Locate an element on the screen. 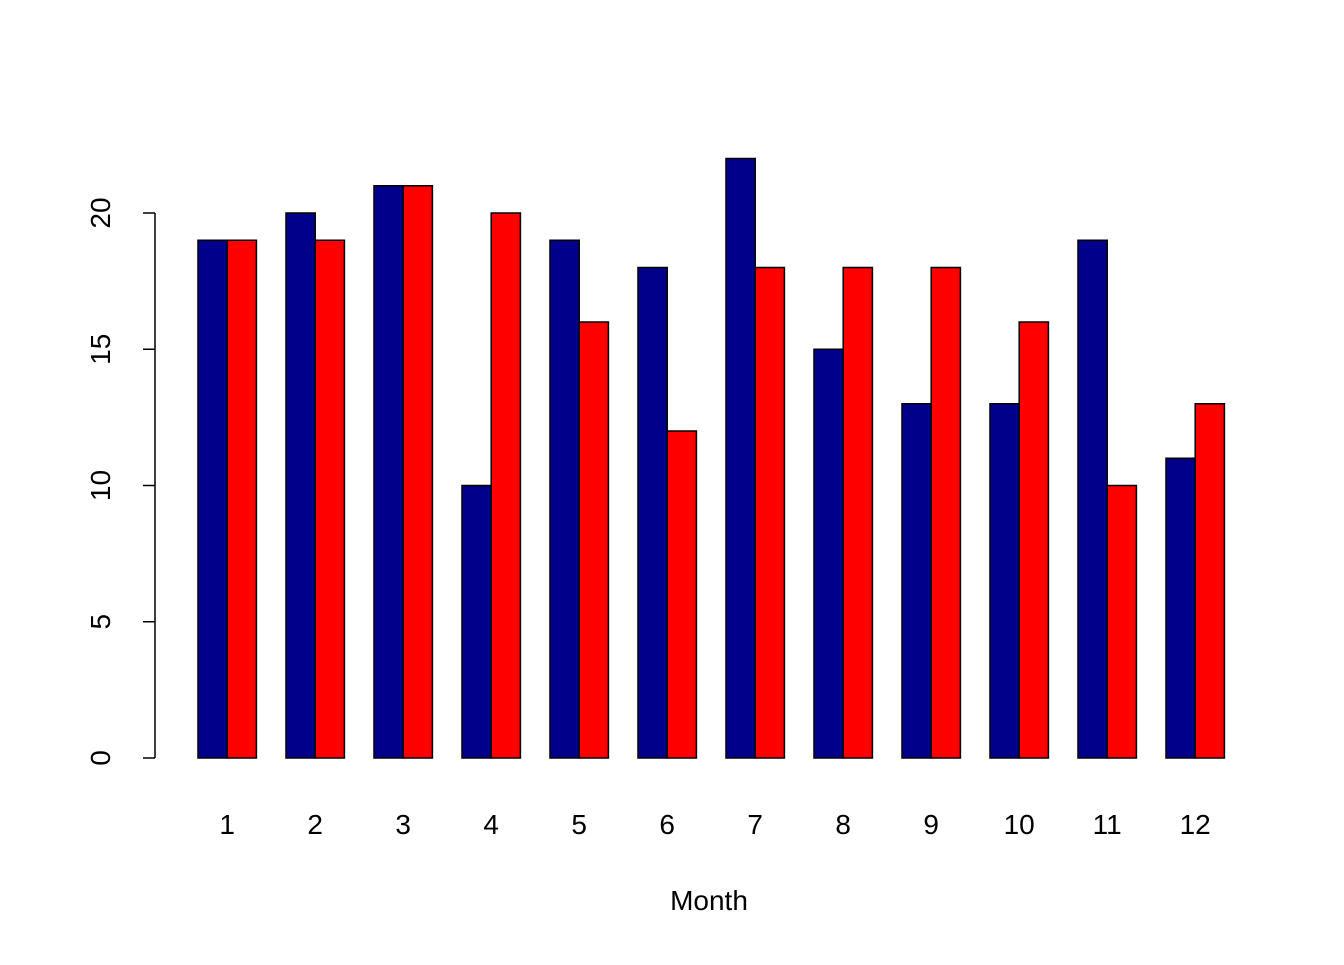 This screenshot has height=965, width=1344. x-tick-label: 8 is located at coordinates (843, 824).